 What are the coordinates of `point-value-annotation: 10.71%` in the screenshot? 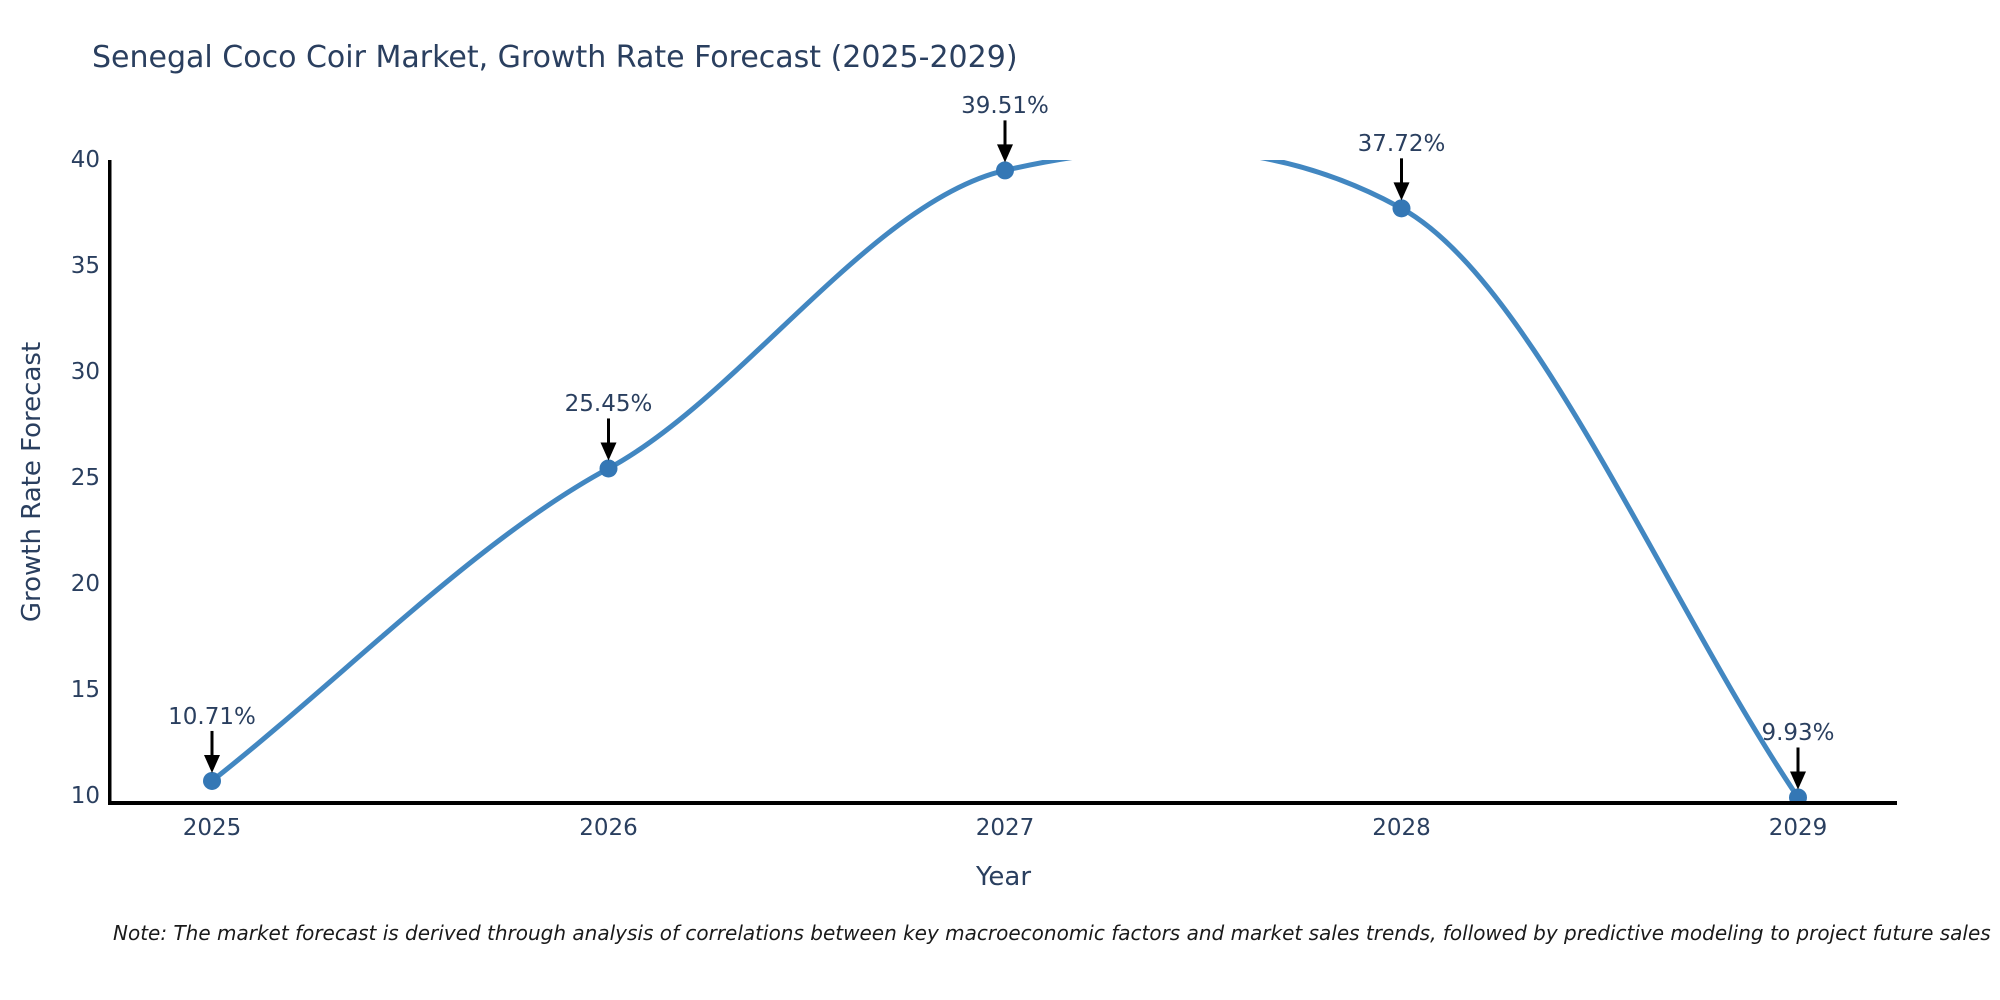 It's located at (212, 716).